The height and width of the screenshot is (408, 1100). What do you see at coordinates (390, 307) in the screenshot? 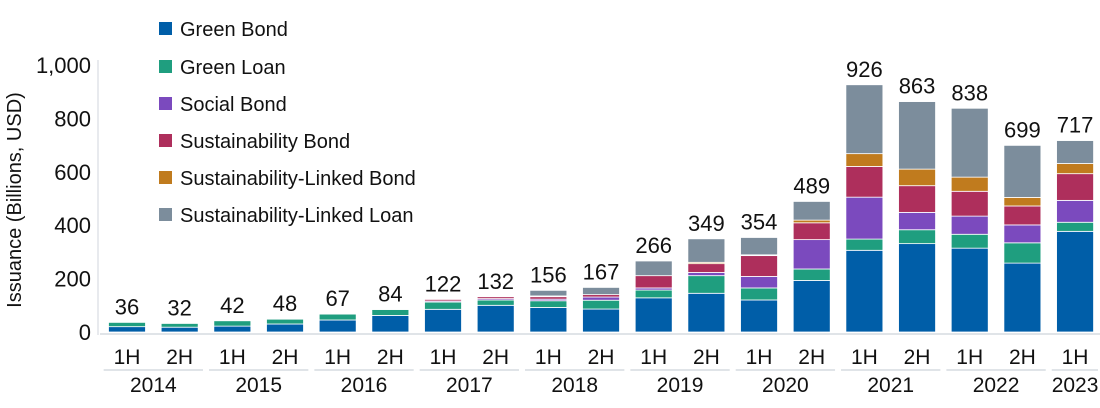
I see `bar-stack: 84` at bounding box center [390, 307].